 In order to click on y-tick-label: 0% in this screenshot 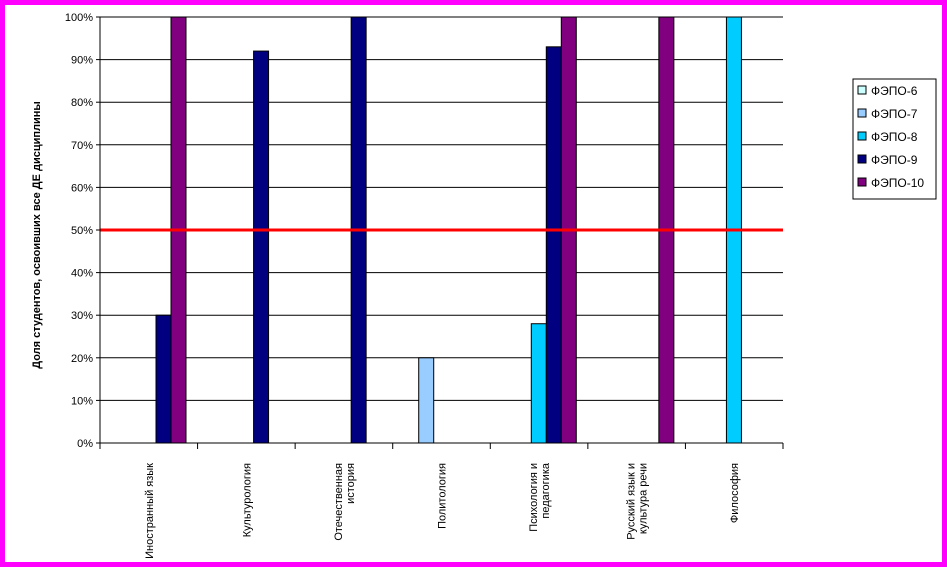, I will do `click(85, 444)`.